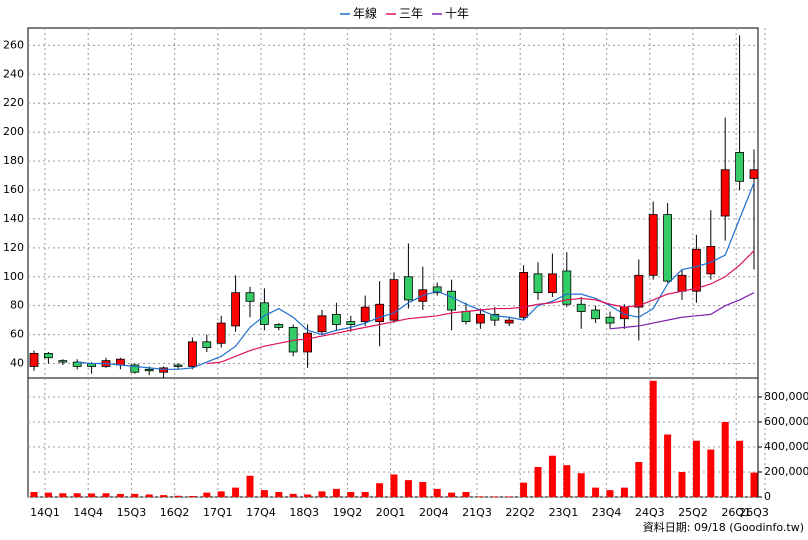 The height and width of the screenshot is (540, 808). I want to click on y-tick-label: 260, so click(13, 44).